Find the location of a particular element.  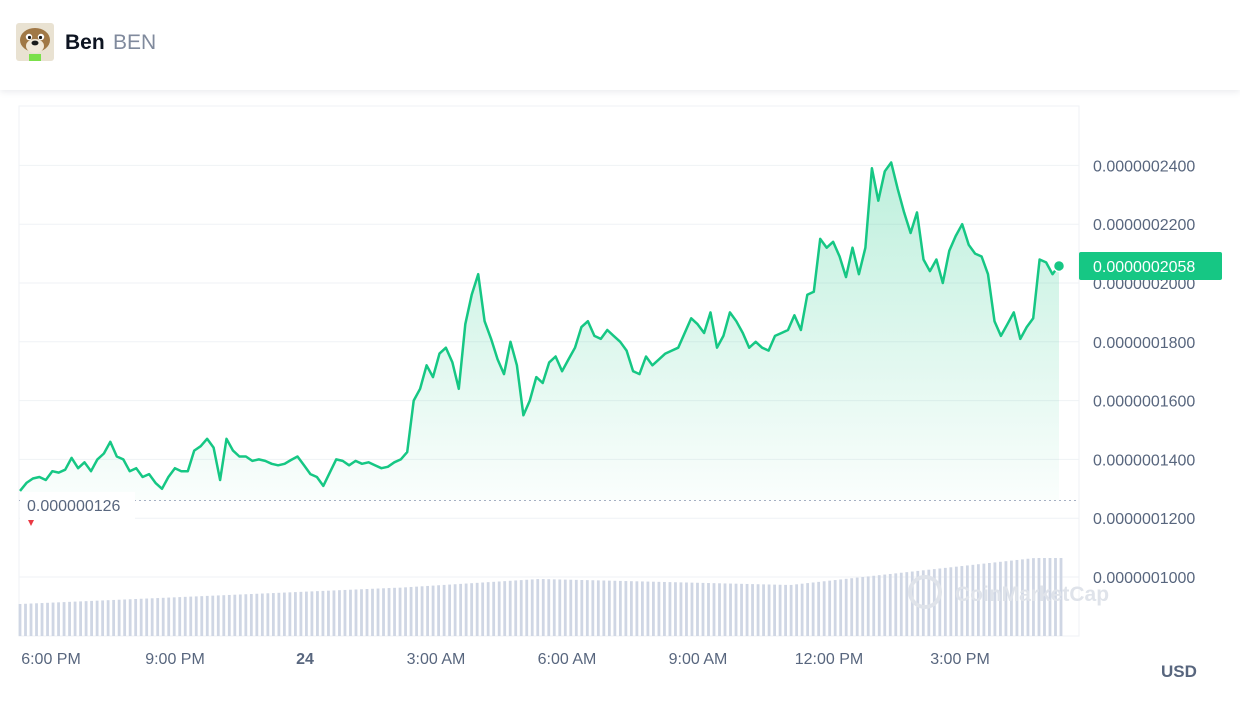

open-price-label: 0.000000126 is located at coordinates (74, 506).